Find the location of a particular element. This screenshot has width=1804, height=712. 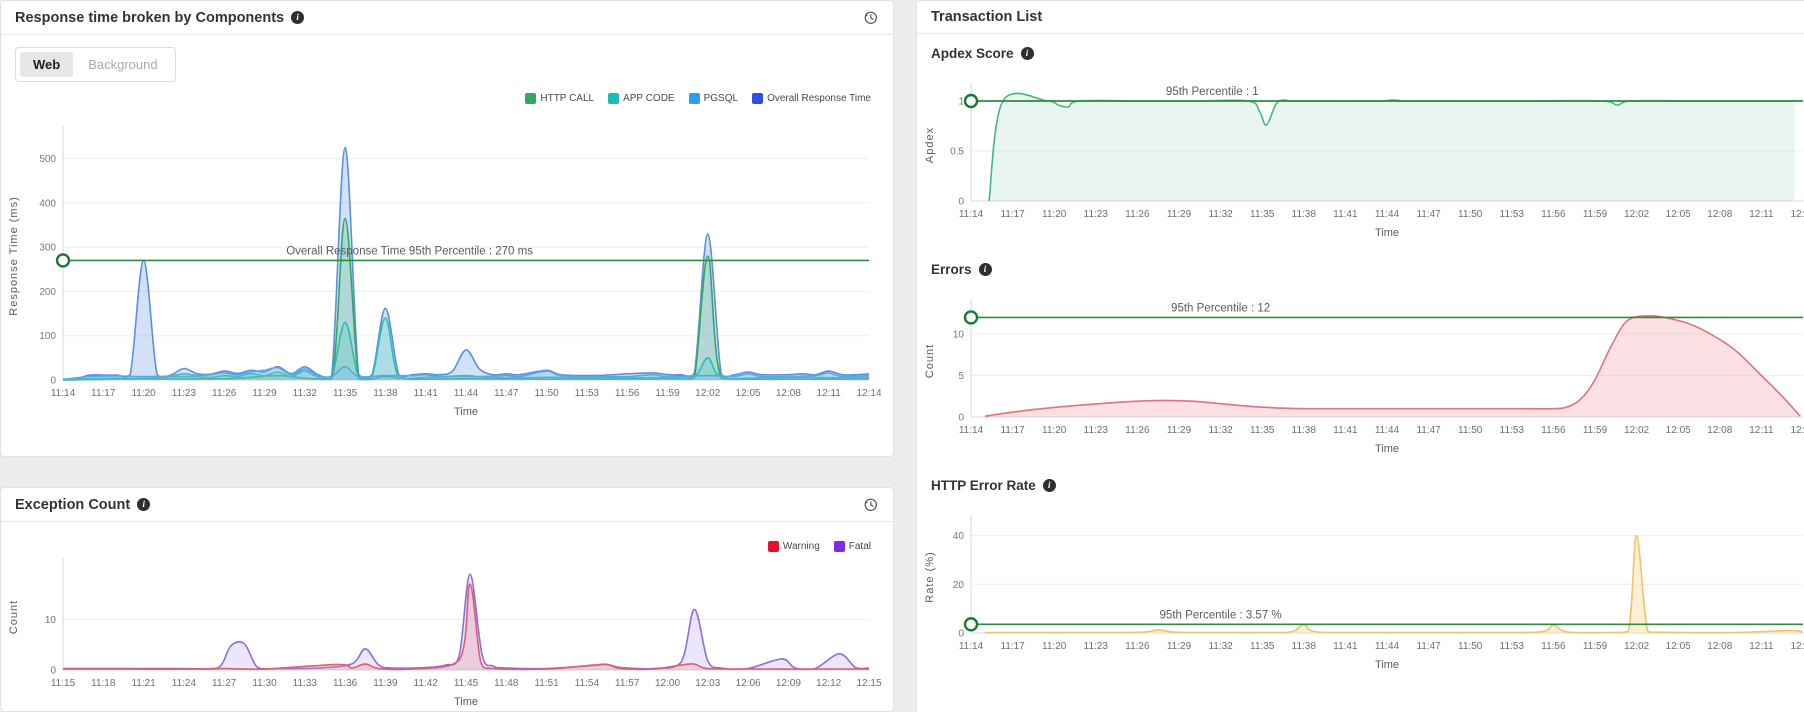

svg-text: 11:24 is located at coordinates (184, 683).